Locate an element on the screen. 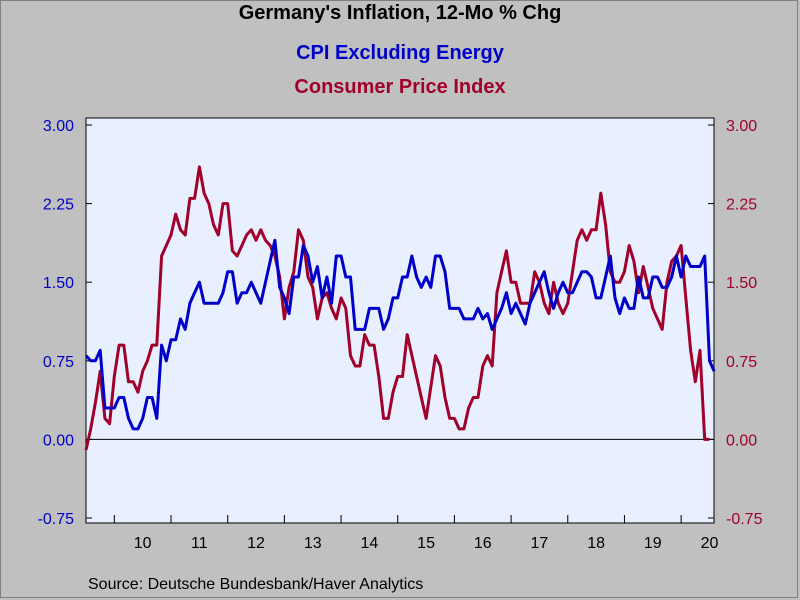  y-tick-label-left: 0.75 is located at coordinates (58, 362).